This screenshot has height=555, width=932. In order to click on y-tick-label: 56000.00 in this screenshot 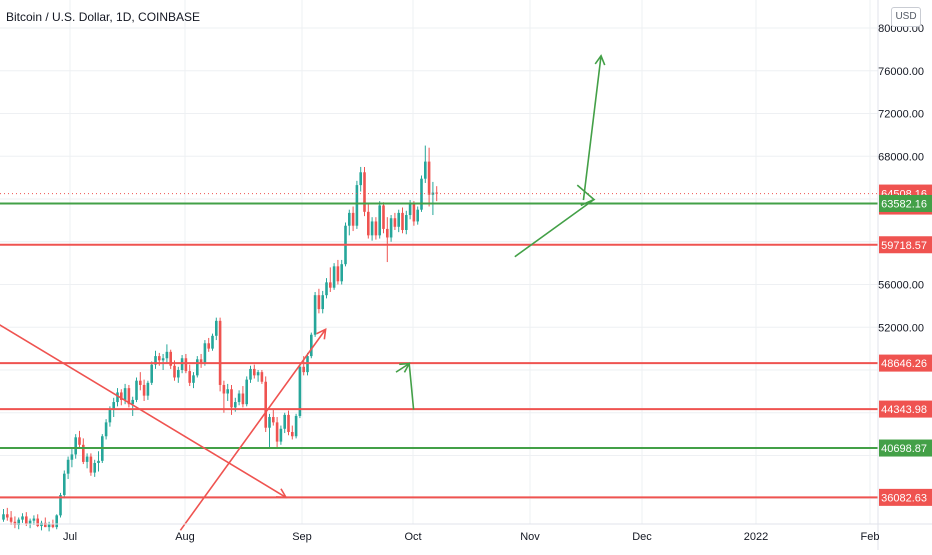, I will do `click(901, 286)`.